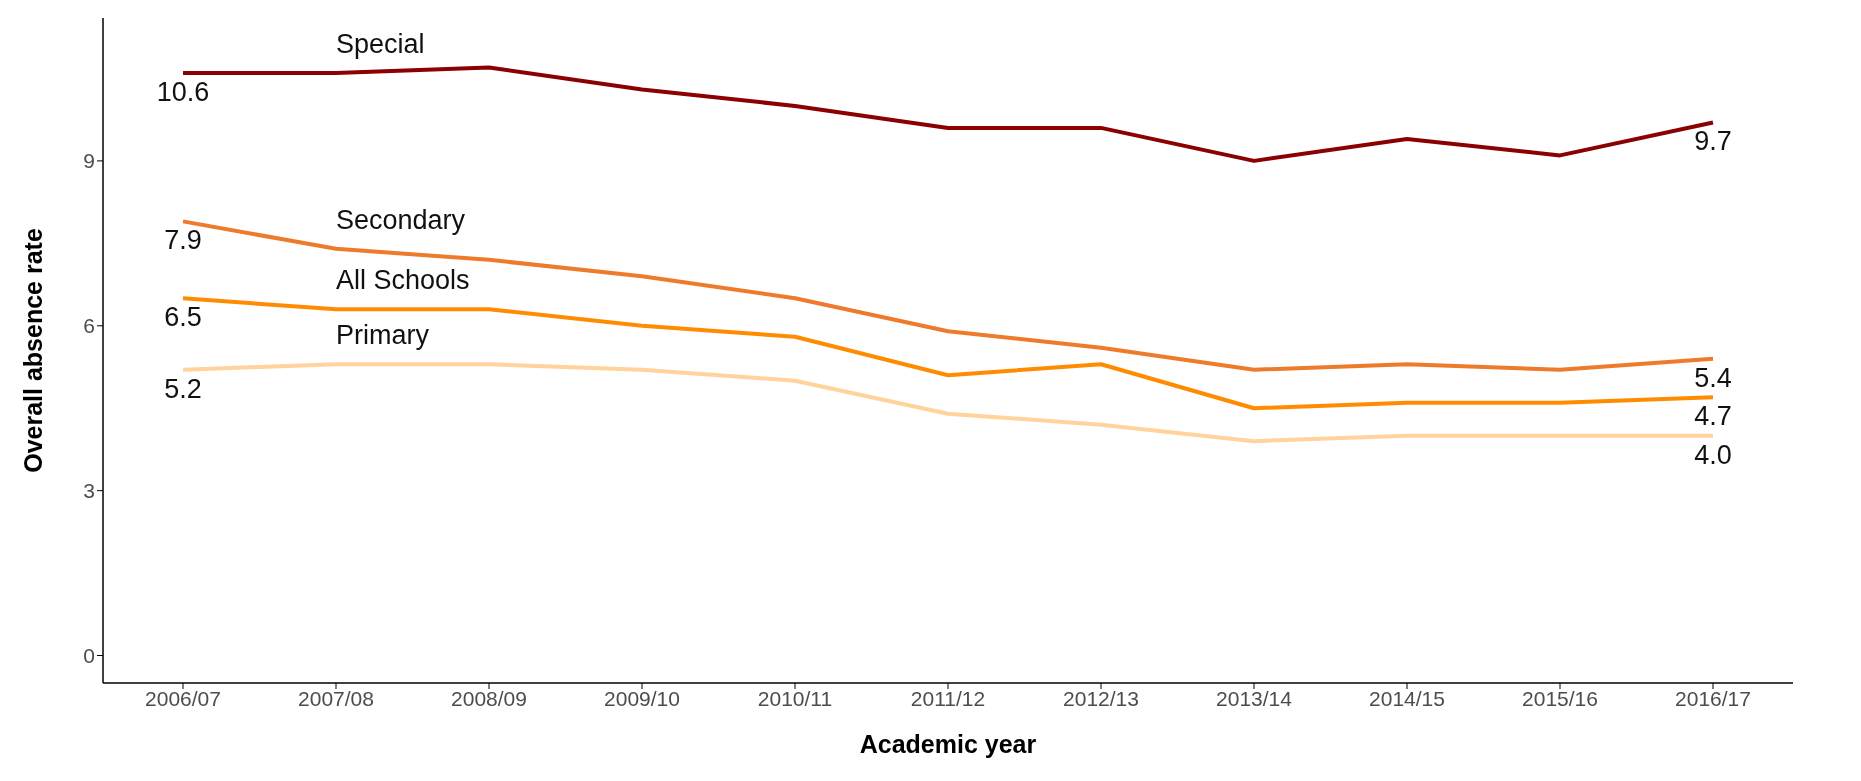  Describe the element at coordinates (795, 698) in the screenshot. I see `x-tick-label: 2010/11` at that location.